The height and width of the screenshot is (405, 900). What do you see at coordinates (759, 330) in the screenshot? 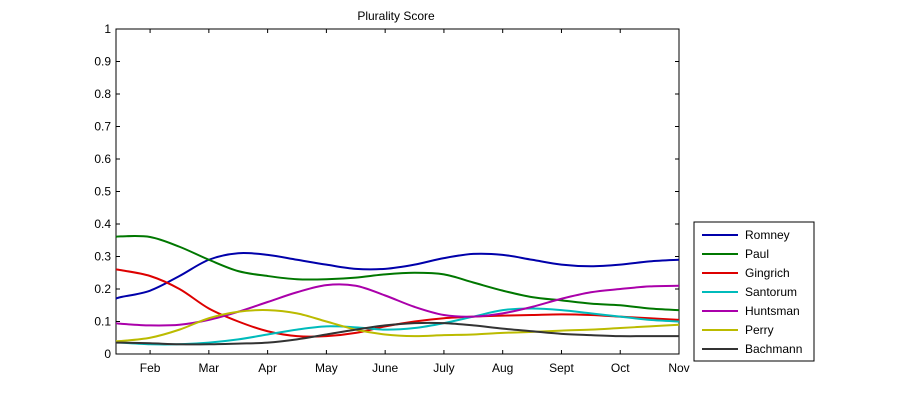
I see `legend-label-perry: Perry` at bounding box center [759, 330].